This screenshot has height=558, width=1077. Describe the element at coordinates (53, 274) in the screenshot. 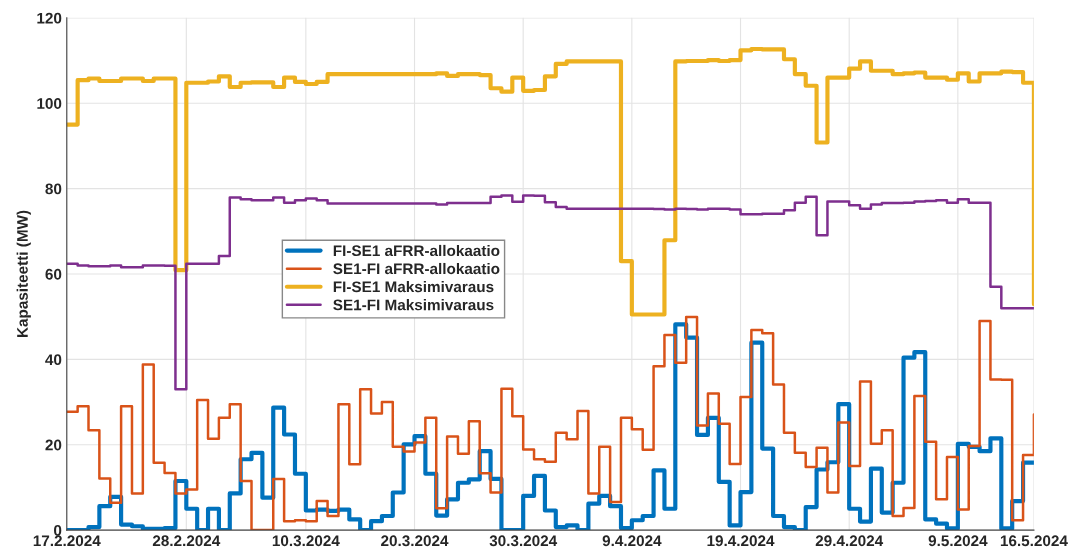

I see `y-tick-label: 60` at that location.